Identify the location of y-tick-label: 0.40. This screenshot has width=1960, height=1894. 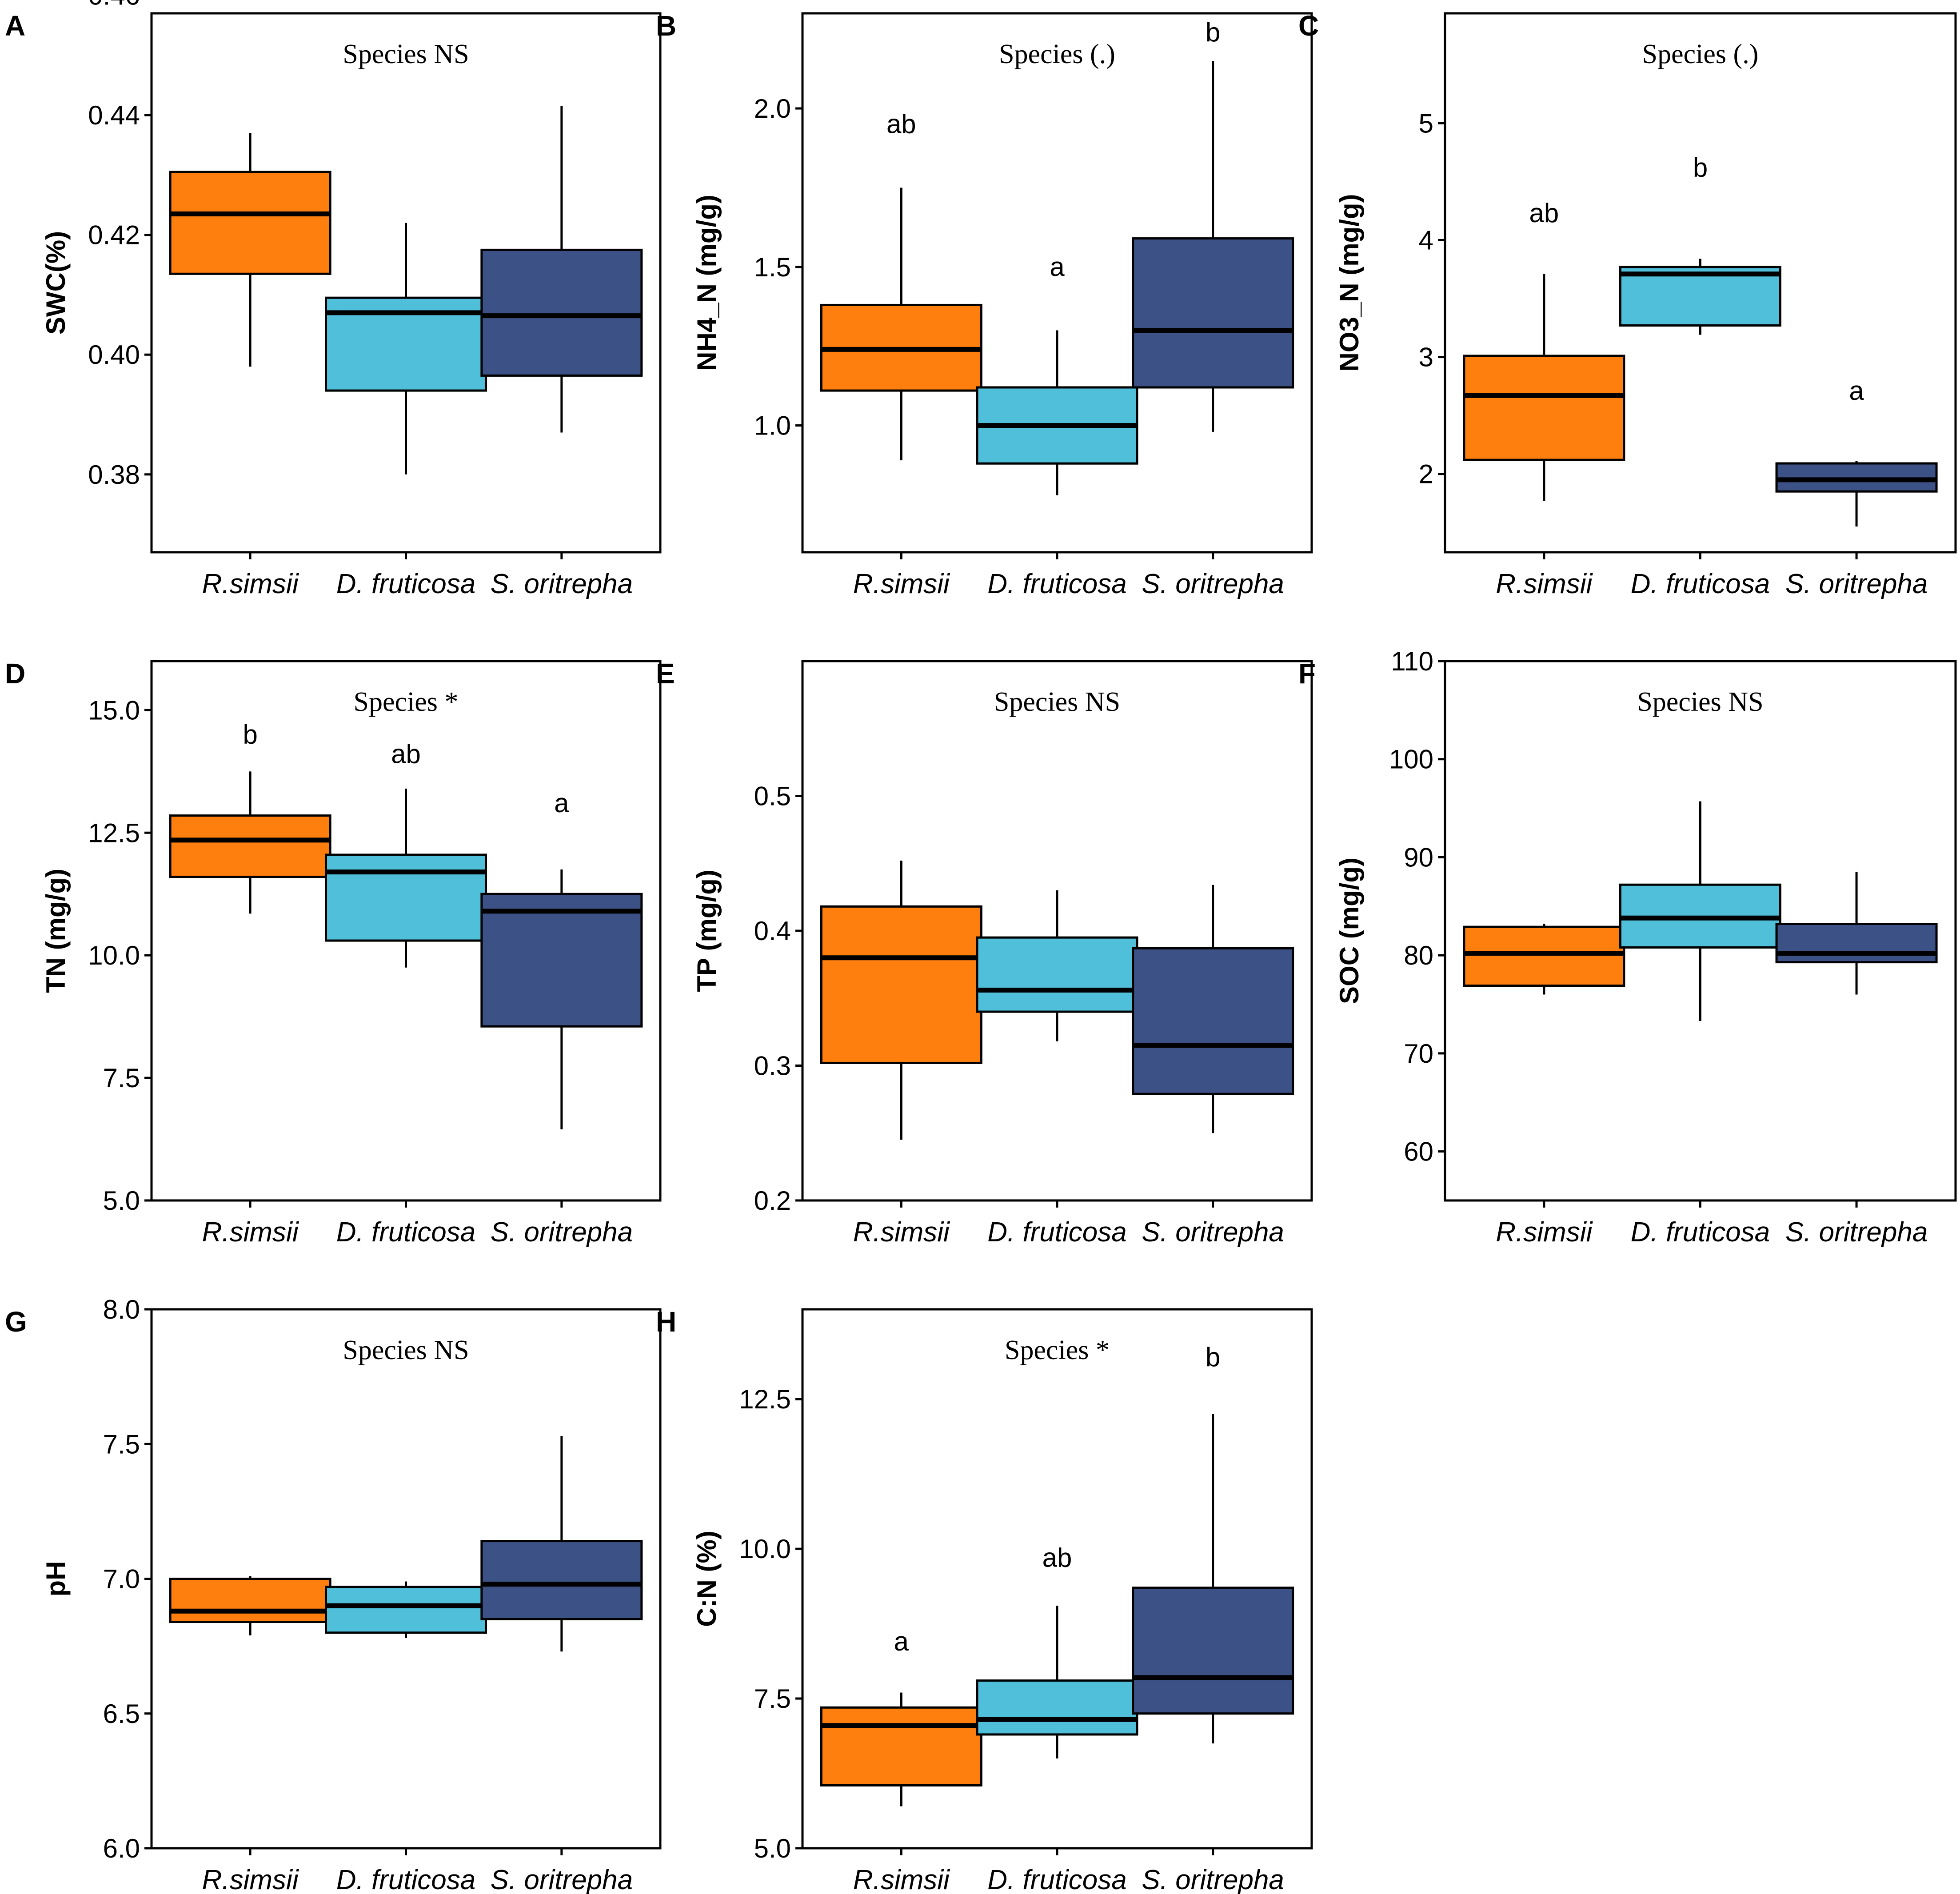
(114, 355).